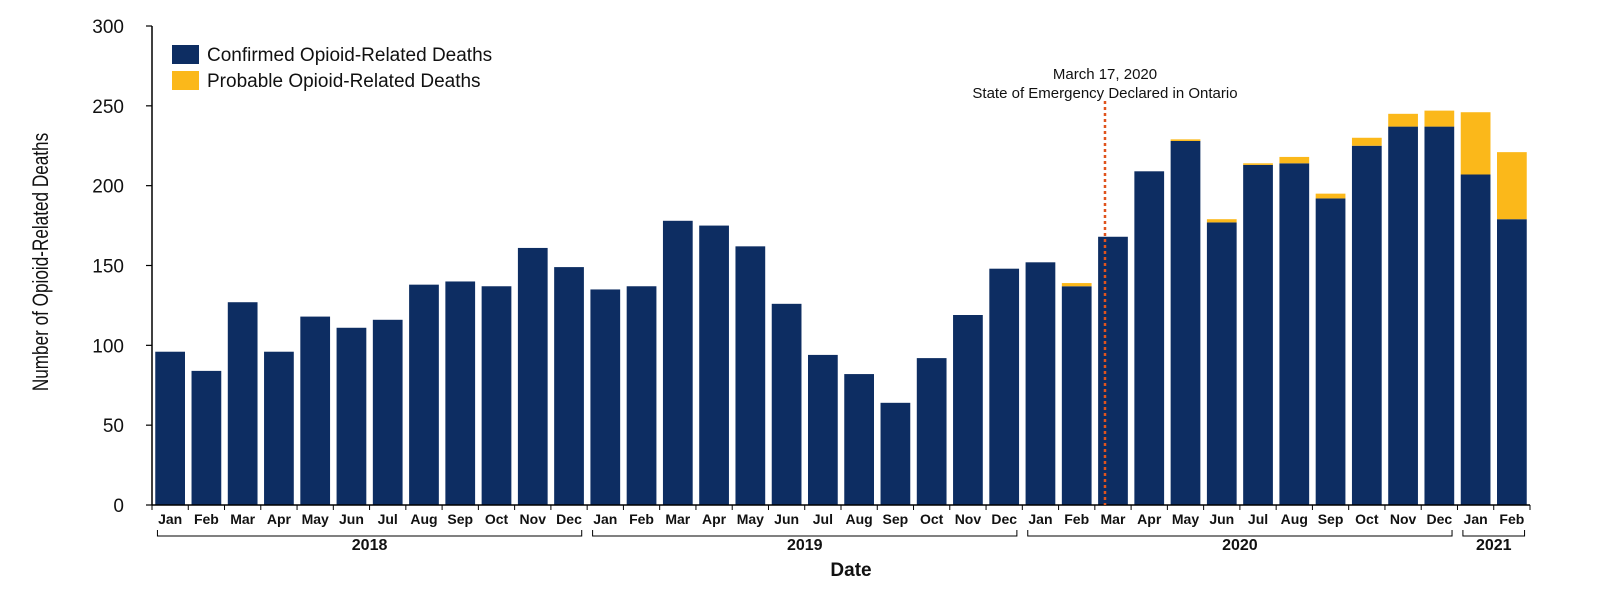 This screenshot has height=600, width=1600. What do you see at coordinates (1104, 93) in the screenshot?
I see `annotation-event-text: State of Emergency Declared in Ontario` at bounding box center [1104, 93].